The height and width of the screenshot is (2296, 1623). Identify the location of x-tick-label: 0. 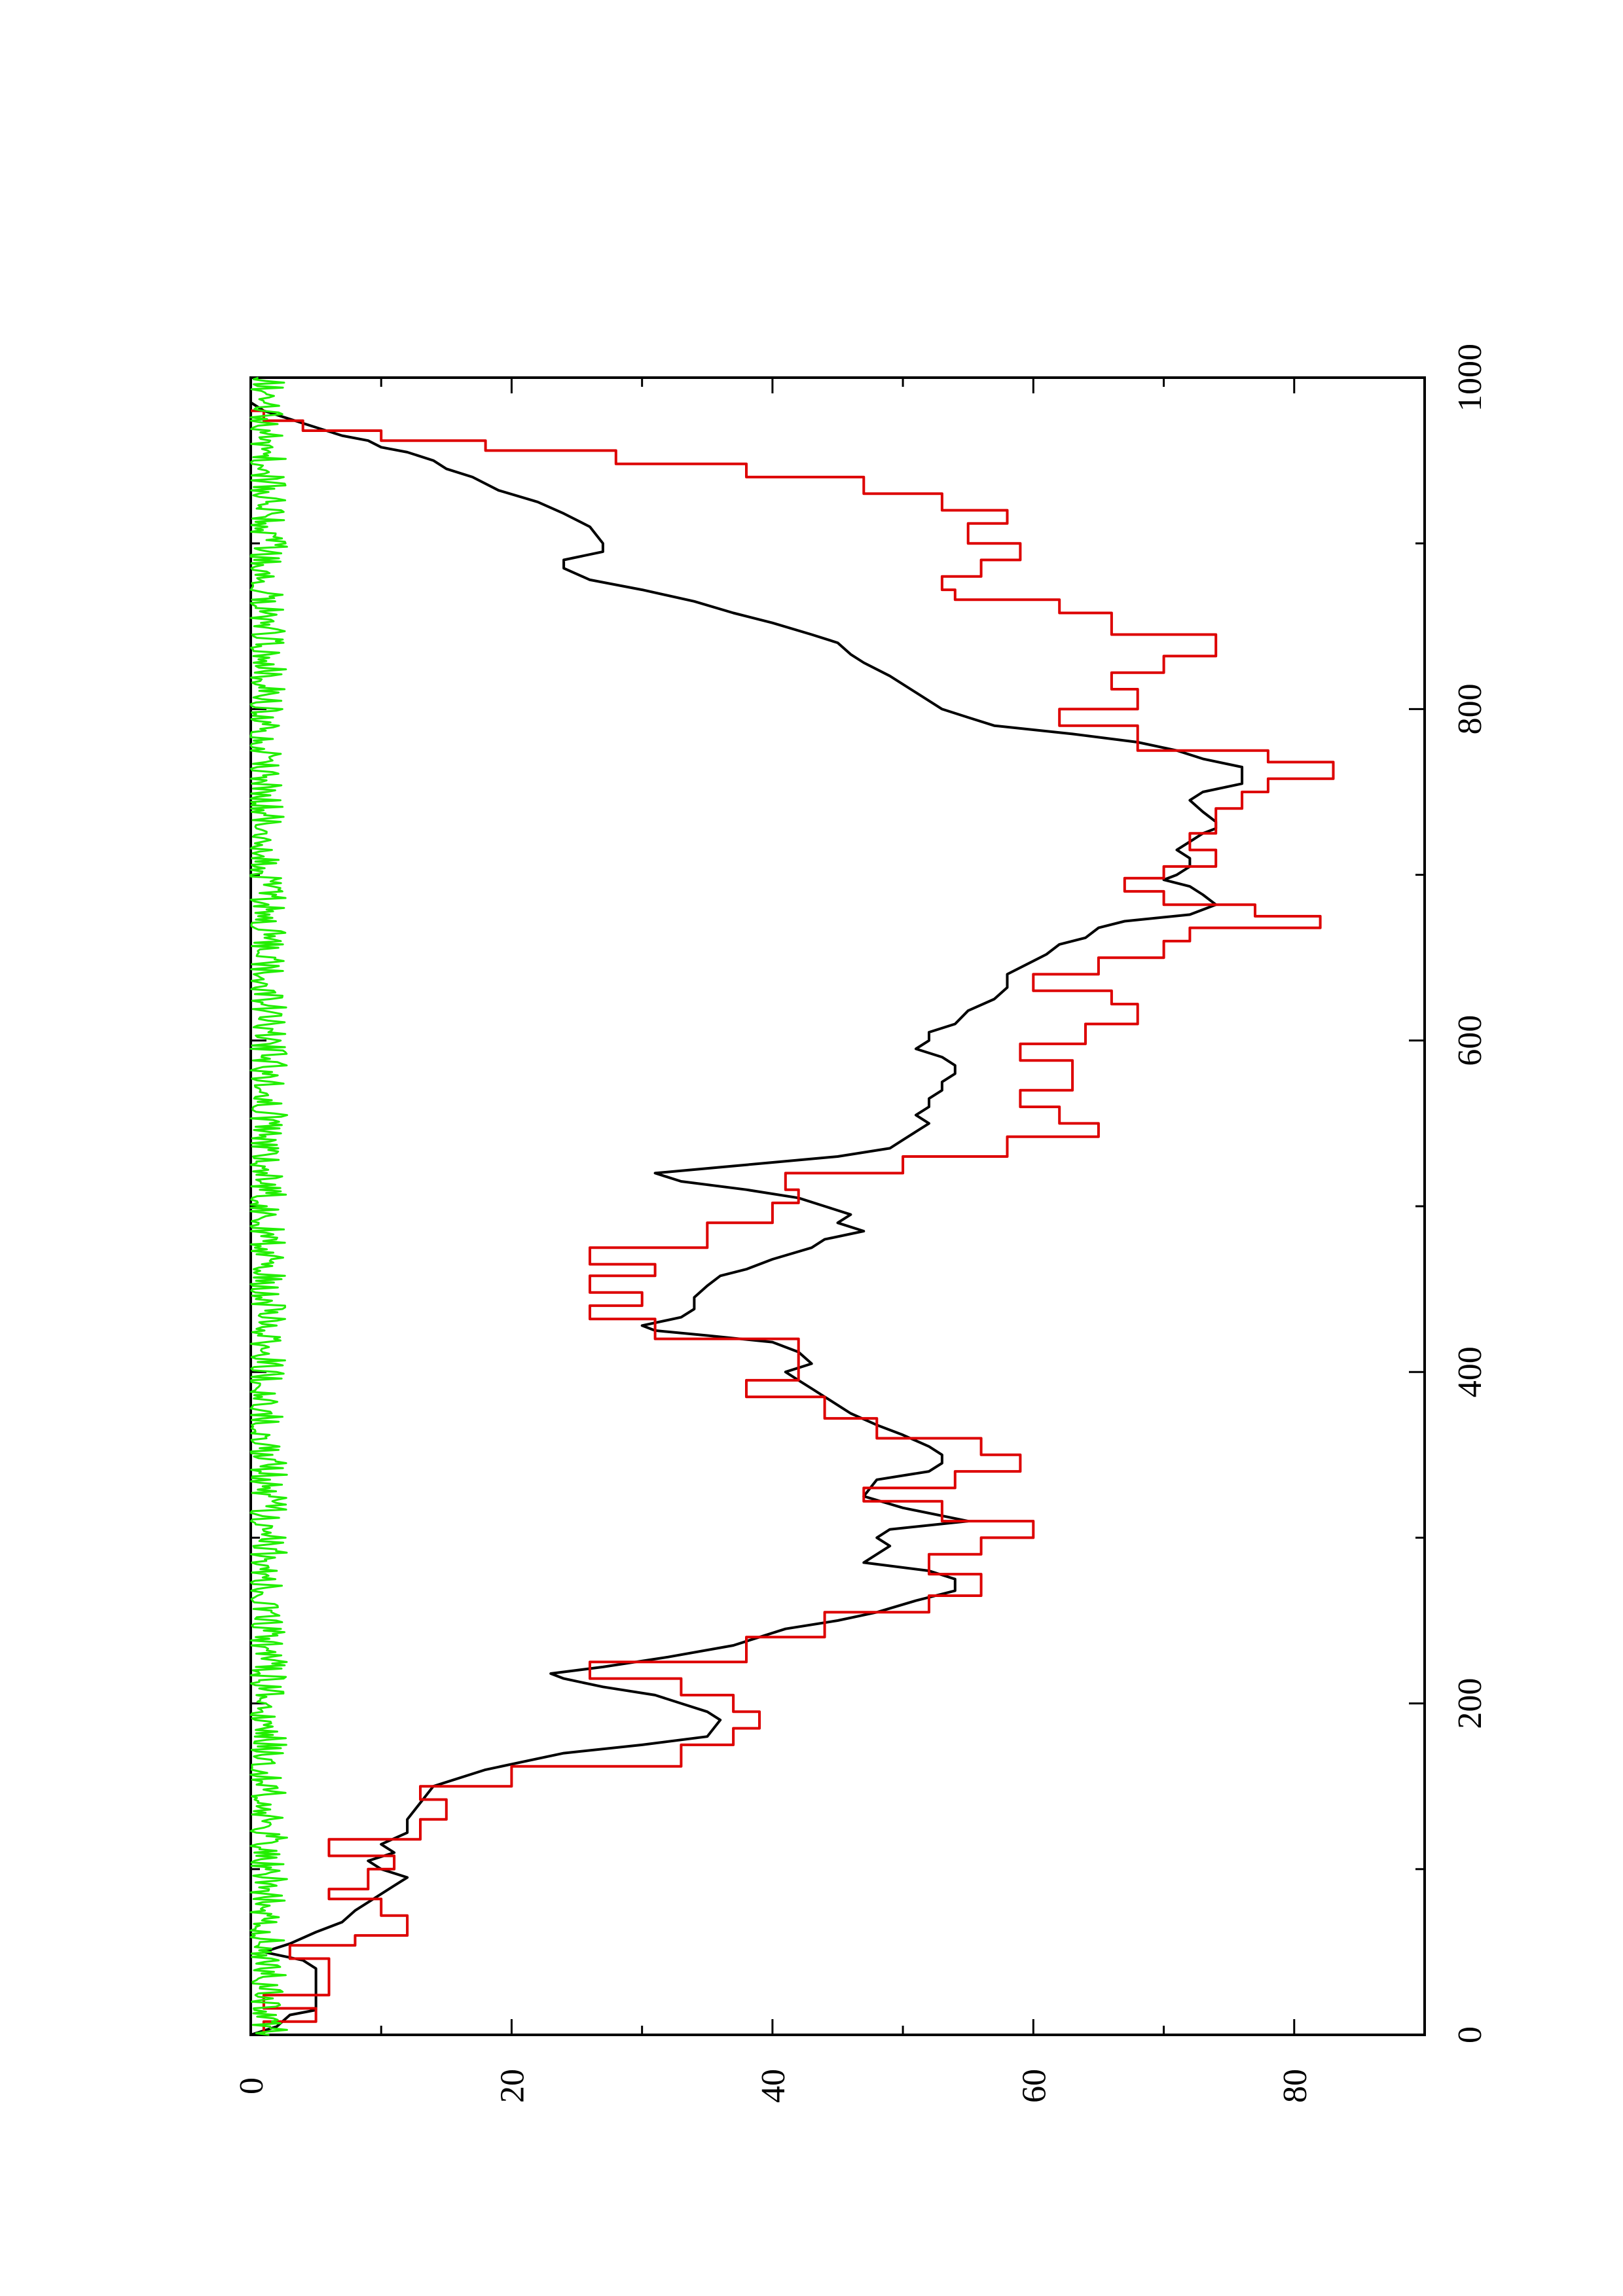
(1470, 2034).